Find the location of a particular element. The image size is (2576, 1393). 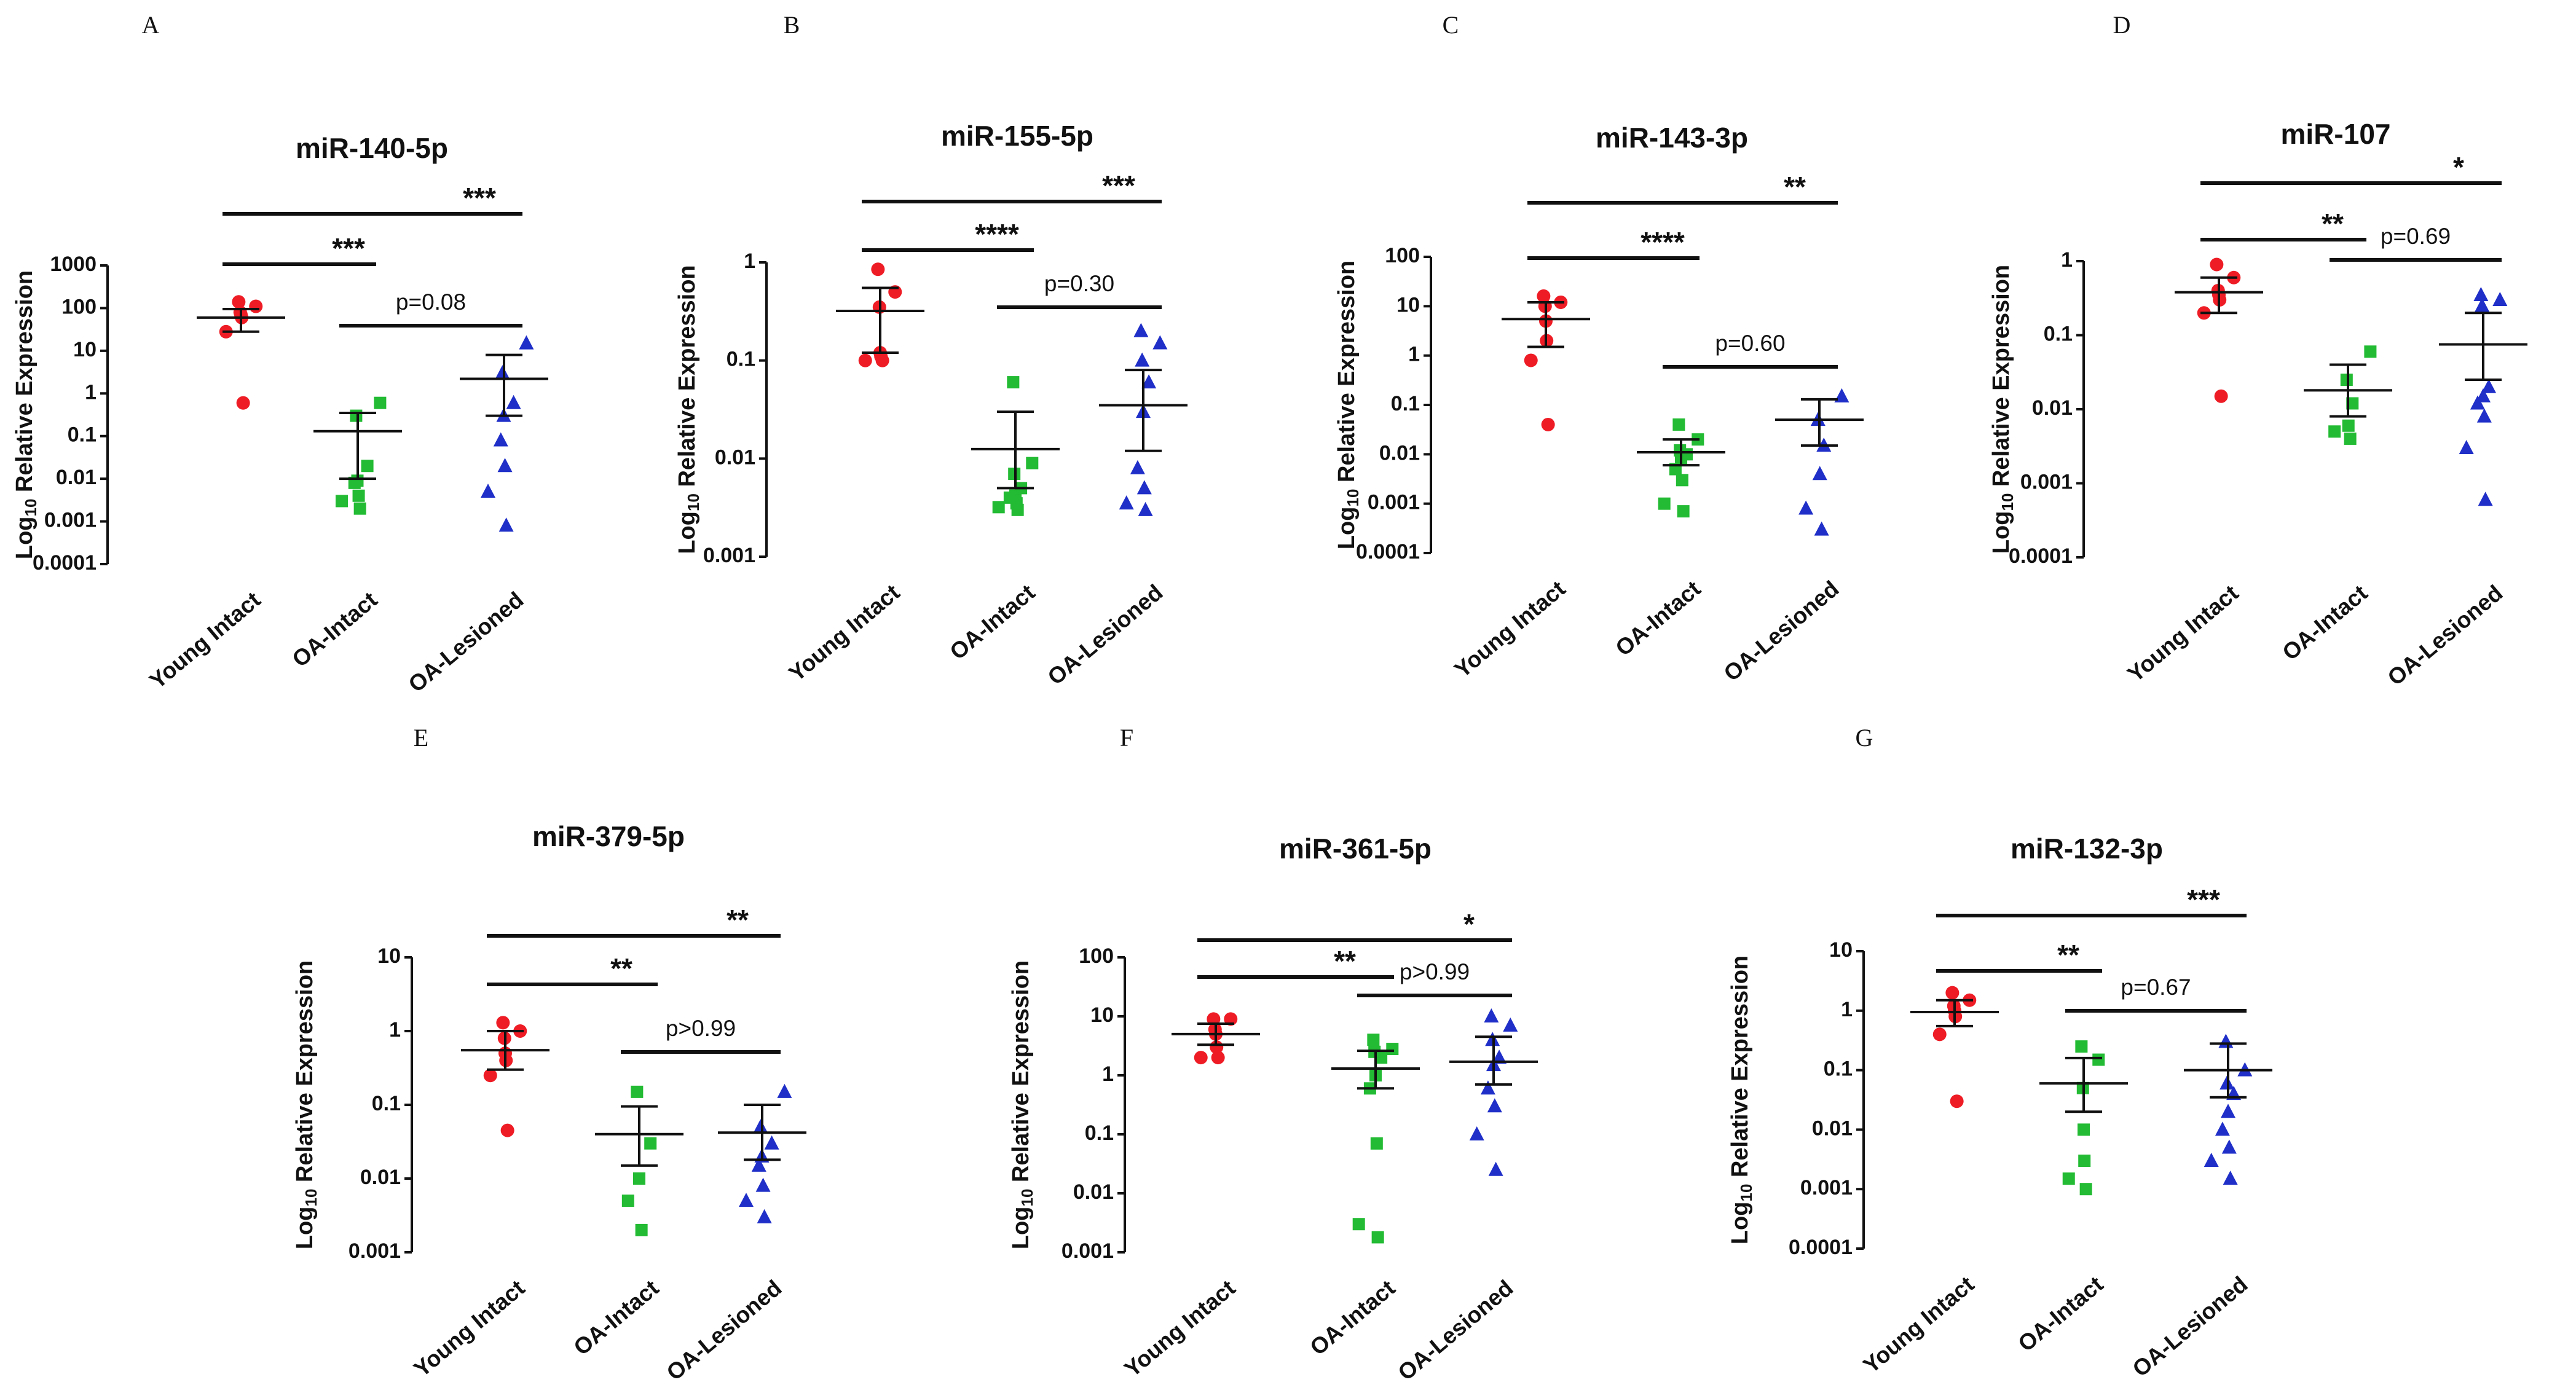

y-tick-label: 1000 is located at coordinates (74, 264).